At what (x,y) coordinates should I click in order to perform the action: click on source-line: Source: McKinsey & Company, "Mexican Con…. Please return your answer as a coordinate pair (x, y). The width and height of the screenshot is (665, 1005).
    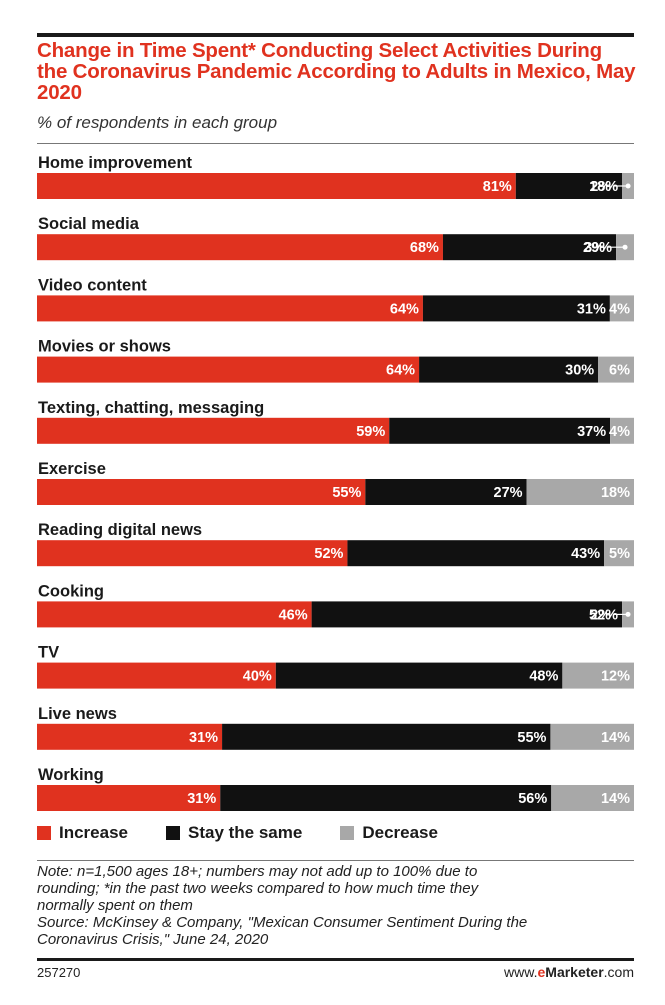
    Looking at the image, I should click on (282, 922).